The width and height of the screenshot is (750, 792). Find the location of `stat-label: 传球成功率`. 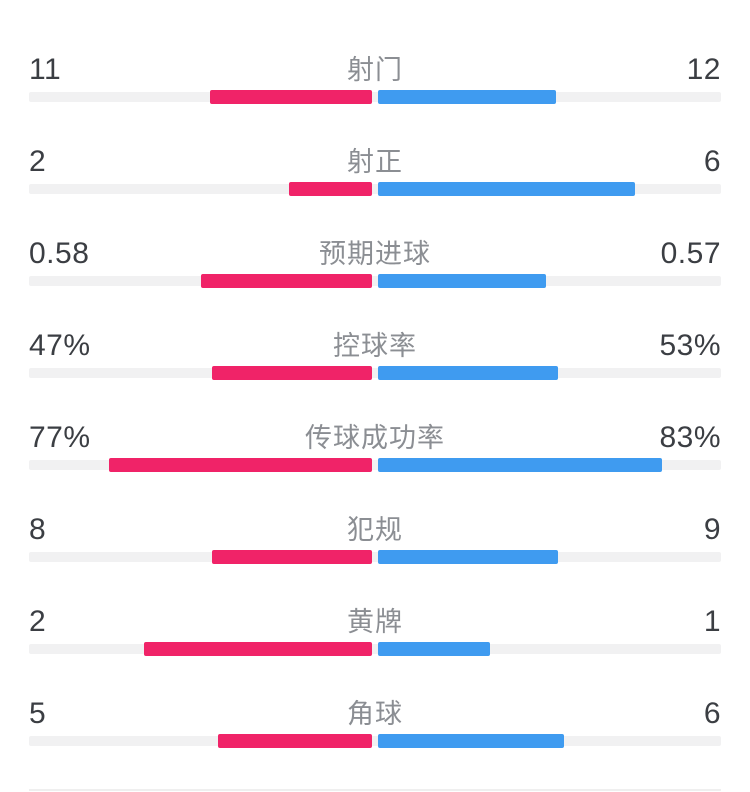

stat-label: 传球成功率 is located at coordinates (375, 438).